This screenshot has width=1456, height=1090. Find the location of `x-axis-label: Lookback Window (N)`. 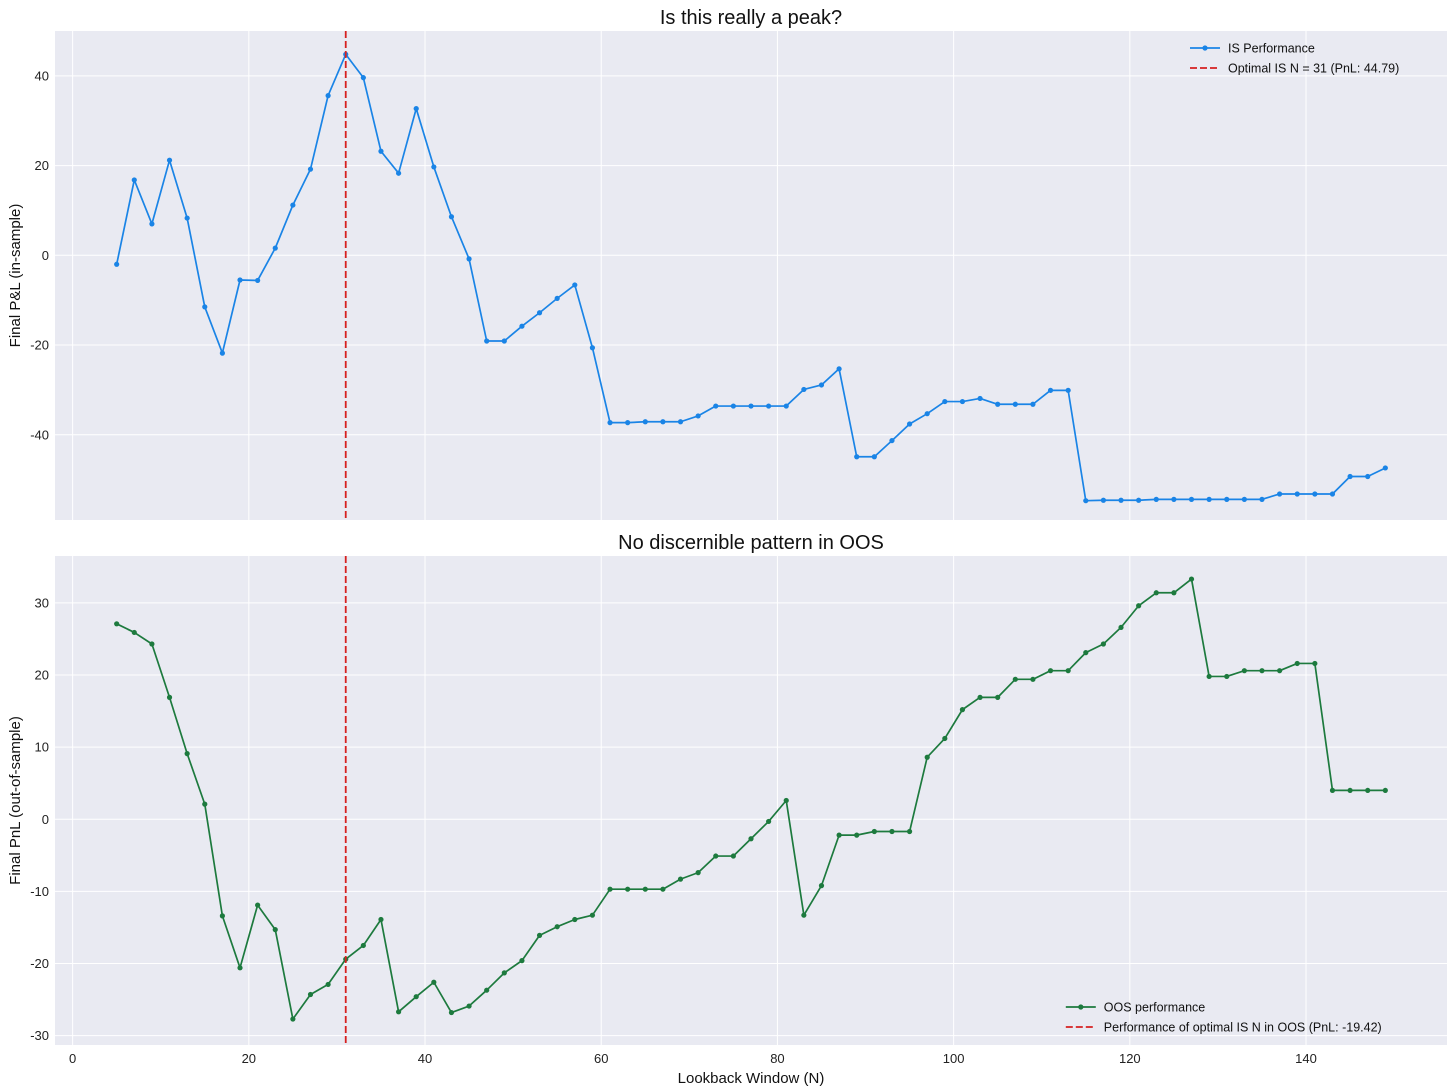

x-axis-label: Lookback Window (N) is located at coordinates (751, 1078).